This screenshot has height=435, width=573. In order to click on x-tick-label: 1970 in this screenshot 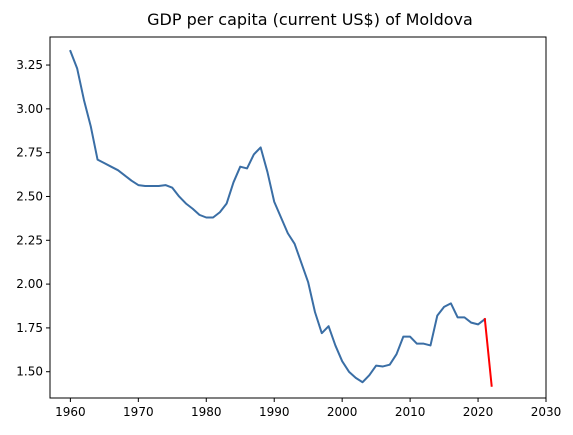, I will do `click(138, 412)`.